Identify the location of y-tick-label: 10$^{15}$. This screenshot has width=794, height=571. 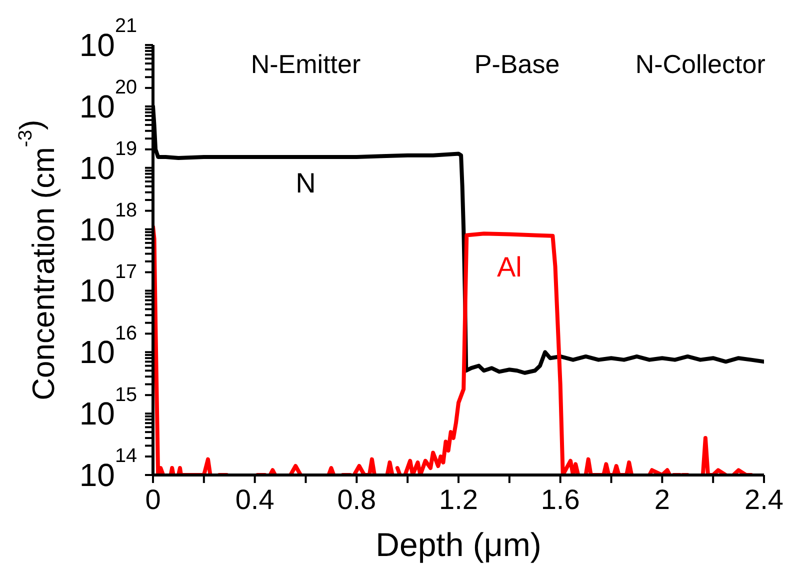
(108, 408).